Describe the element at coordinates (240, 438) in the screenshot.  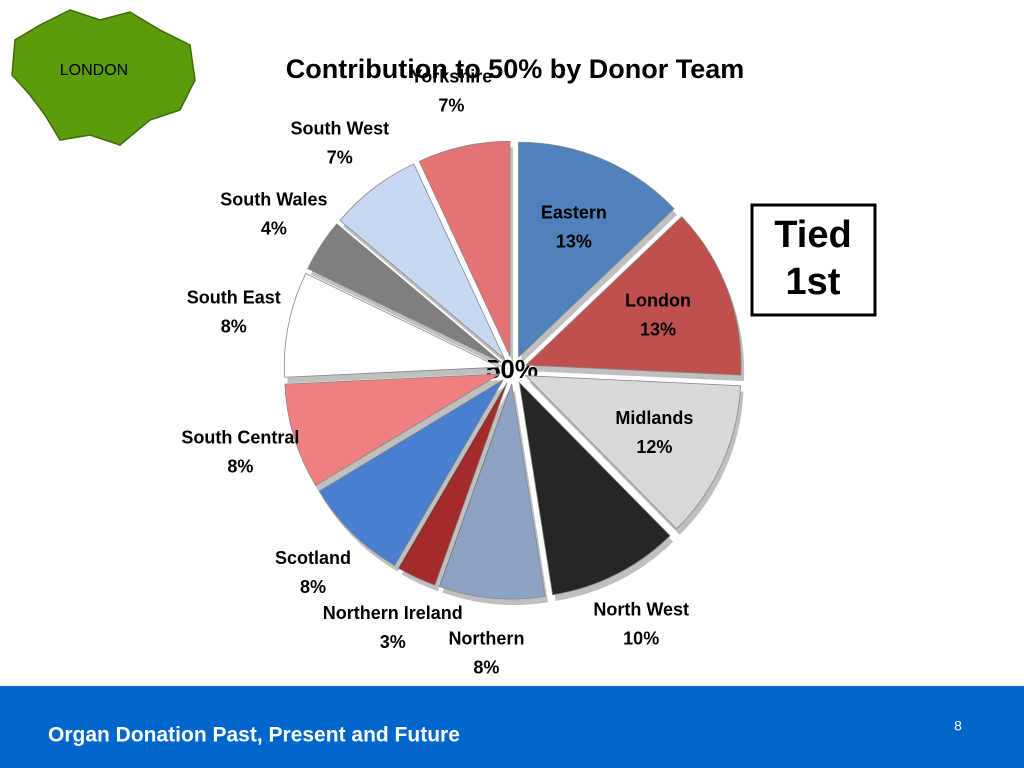
I see `slice-label: South Central` at that location.